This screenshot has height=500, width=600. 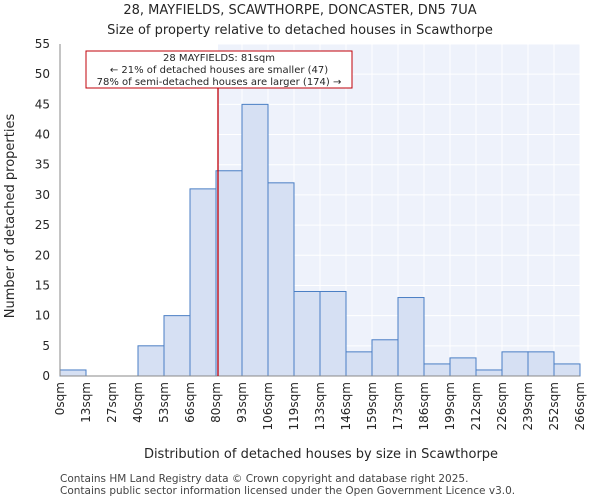 What do you see at coordinates (528, 406) in the screenshot?
I see `x-tick-label: 239sqm` at bounding box center [528, 406].